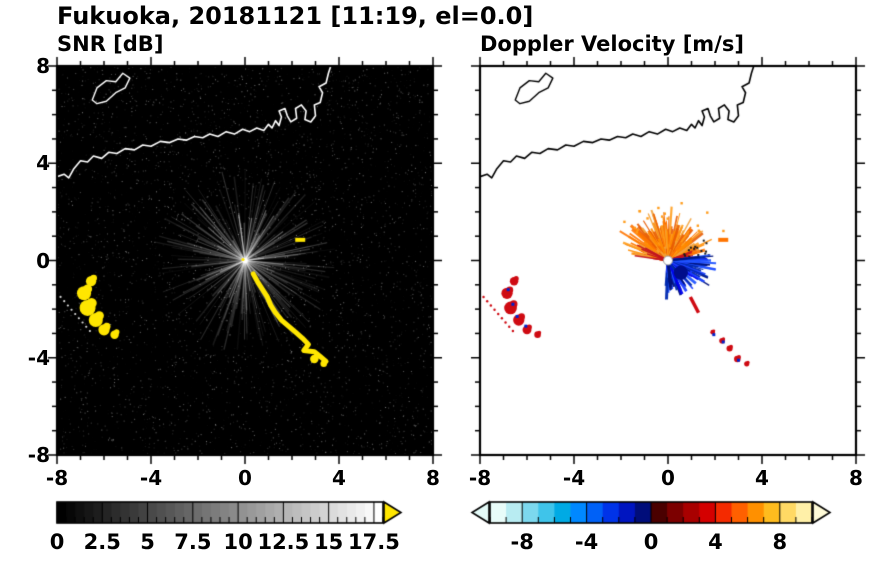  Describe the element at coordinates (238, 542) in the screenshot. I see `snr-colorbar-tick-label: 10` at that location.